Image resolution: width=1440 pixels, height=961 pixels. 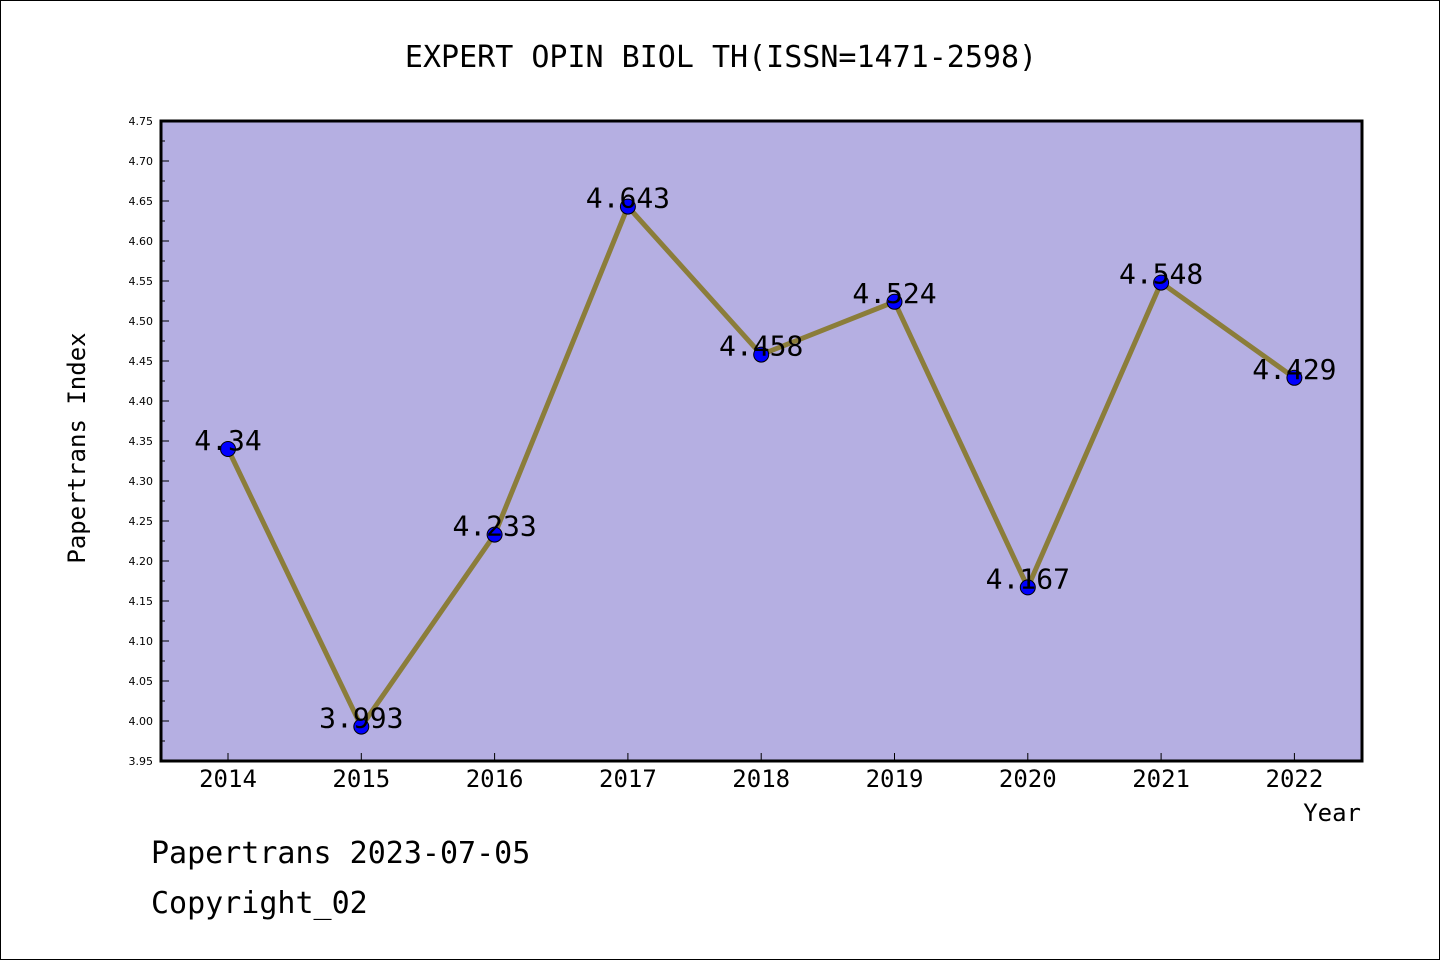 I want to click on x-tick-label: 2017, so click(x=628, y=779).